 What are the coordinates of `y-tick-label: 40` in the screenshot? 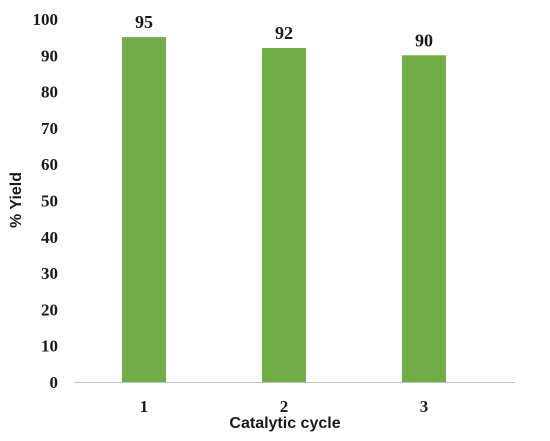 It's located at (49, 237).